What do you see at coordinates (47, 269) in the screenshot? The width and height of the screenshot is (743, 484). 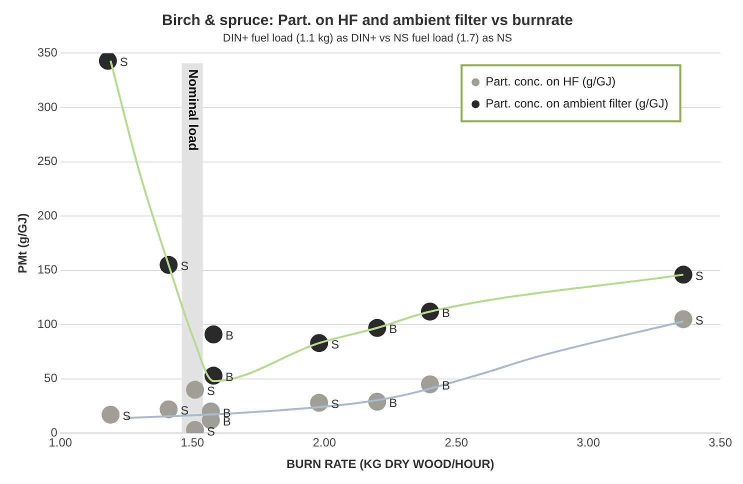 I see `y-tick-label: 150` at bounding box center [47, 269].